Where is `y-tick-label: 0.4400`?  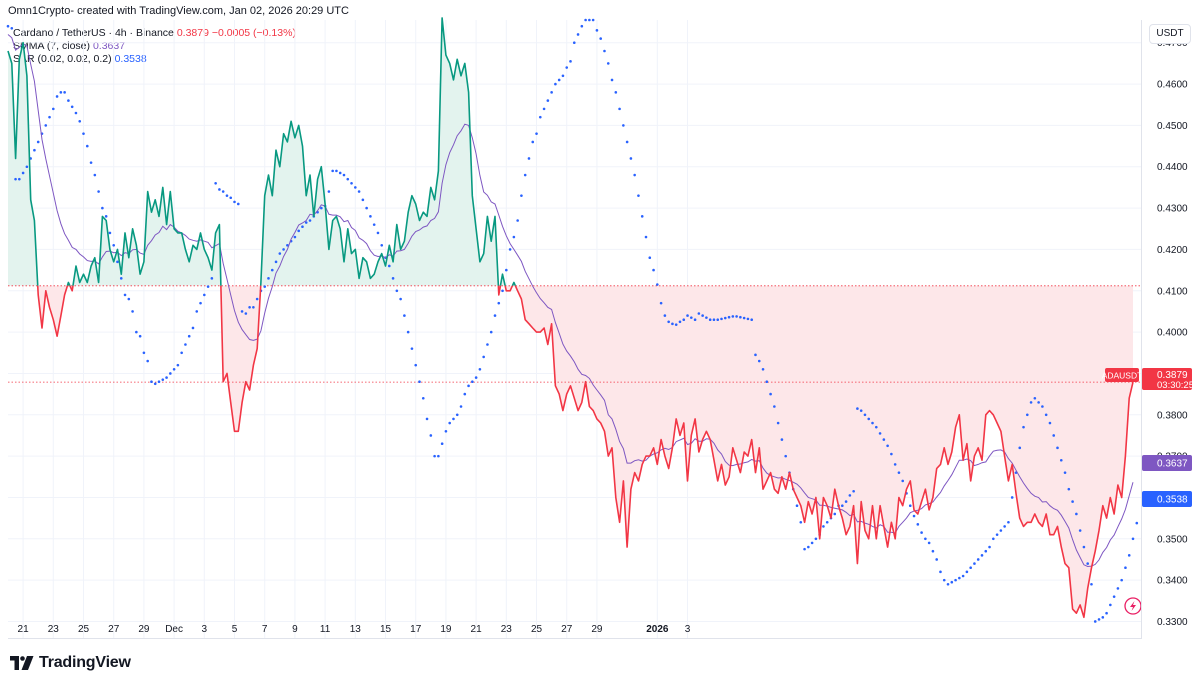
y-tick-label: 0.4400 is located at coordinates (1172, 167).